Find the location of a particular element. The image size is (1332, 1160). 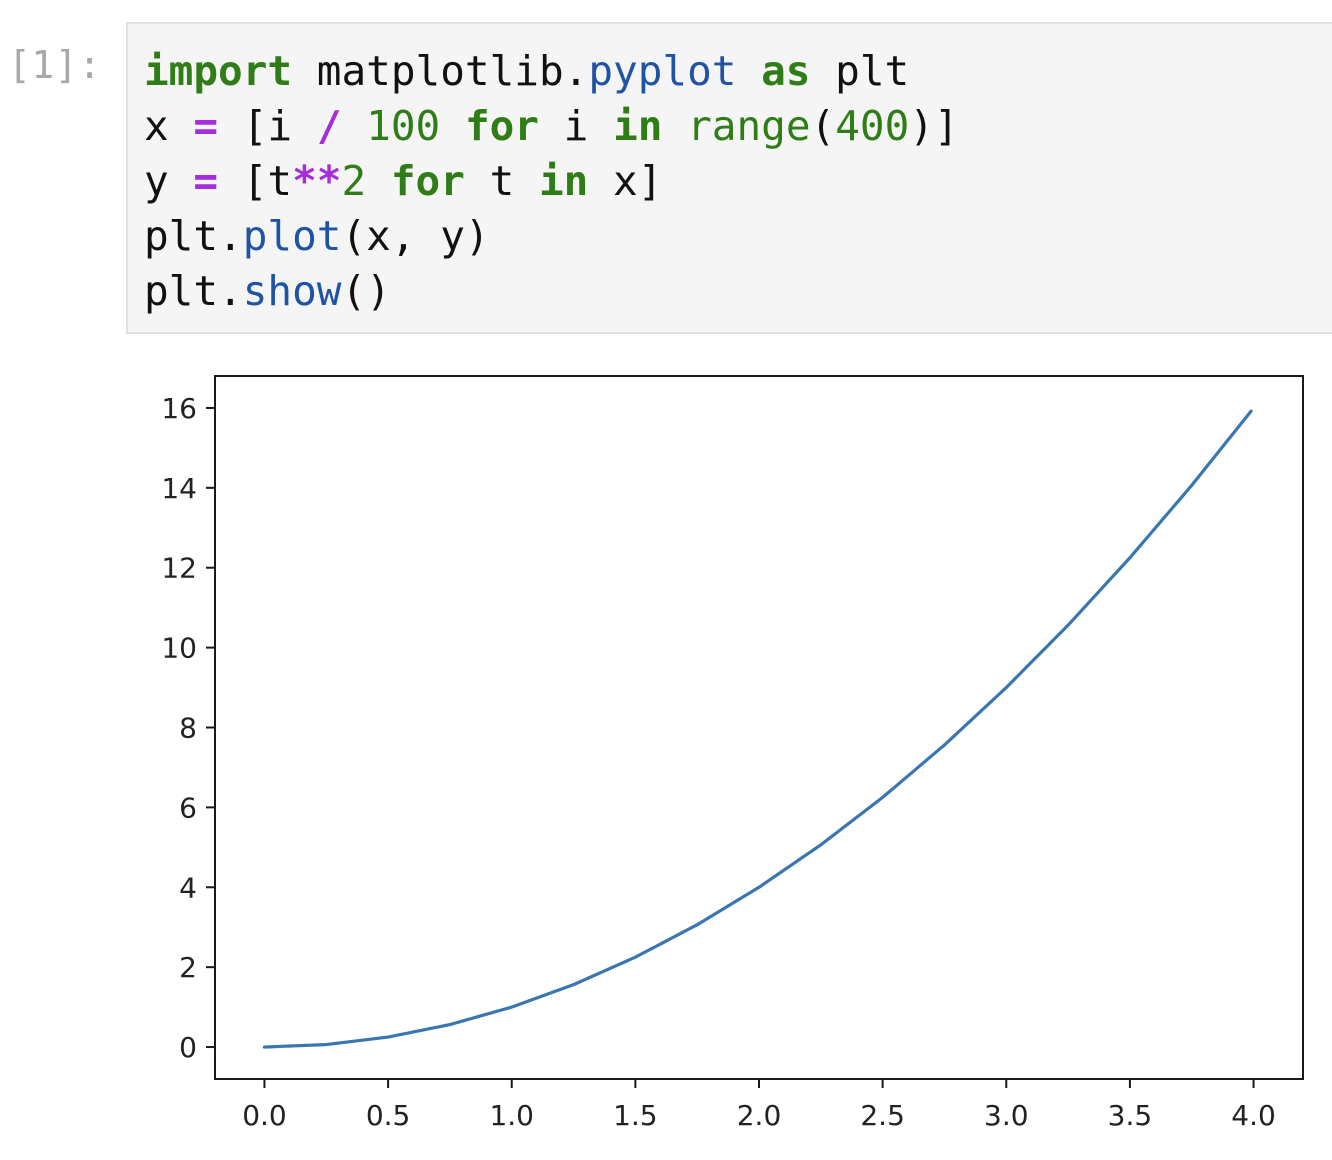

y-tick-label: 2 is located at coordinates (188, 967).